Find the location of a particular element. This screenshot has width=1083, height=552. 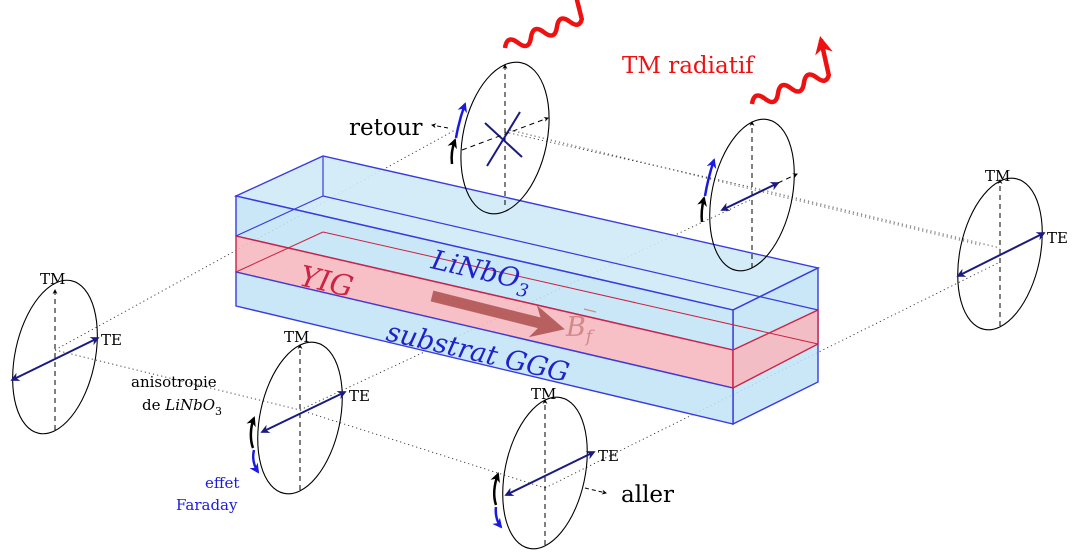

polarization-ellipse-input: TM TE is located at coordinates (66, 352).